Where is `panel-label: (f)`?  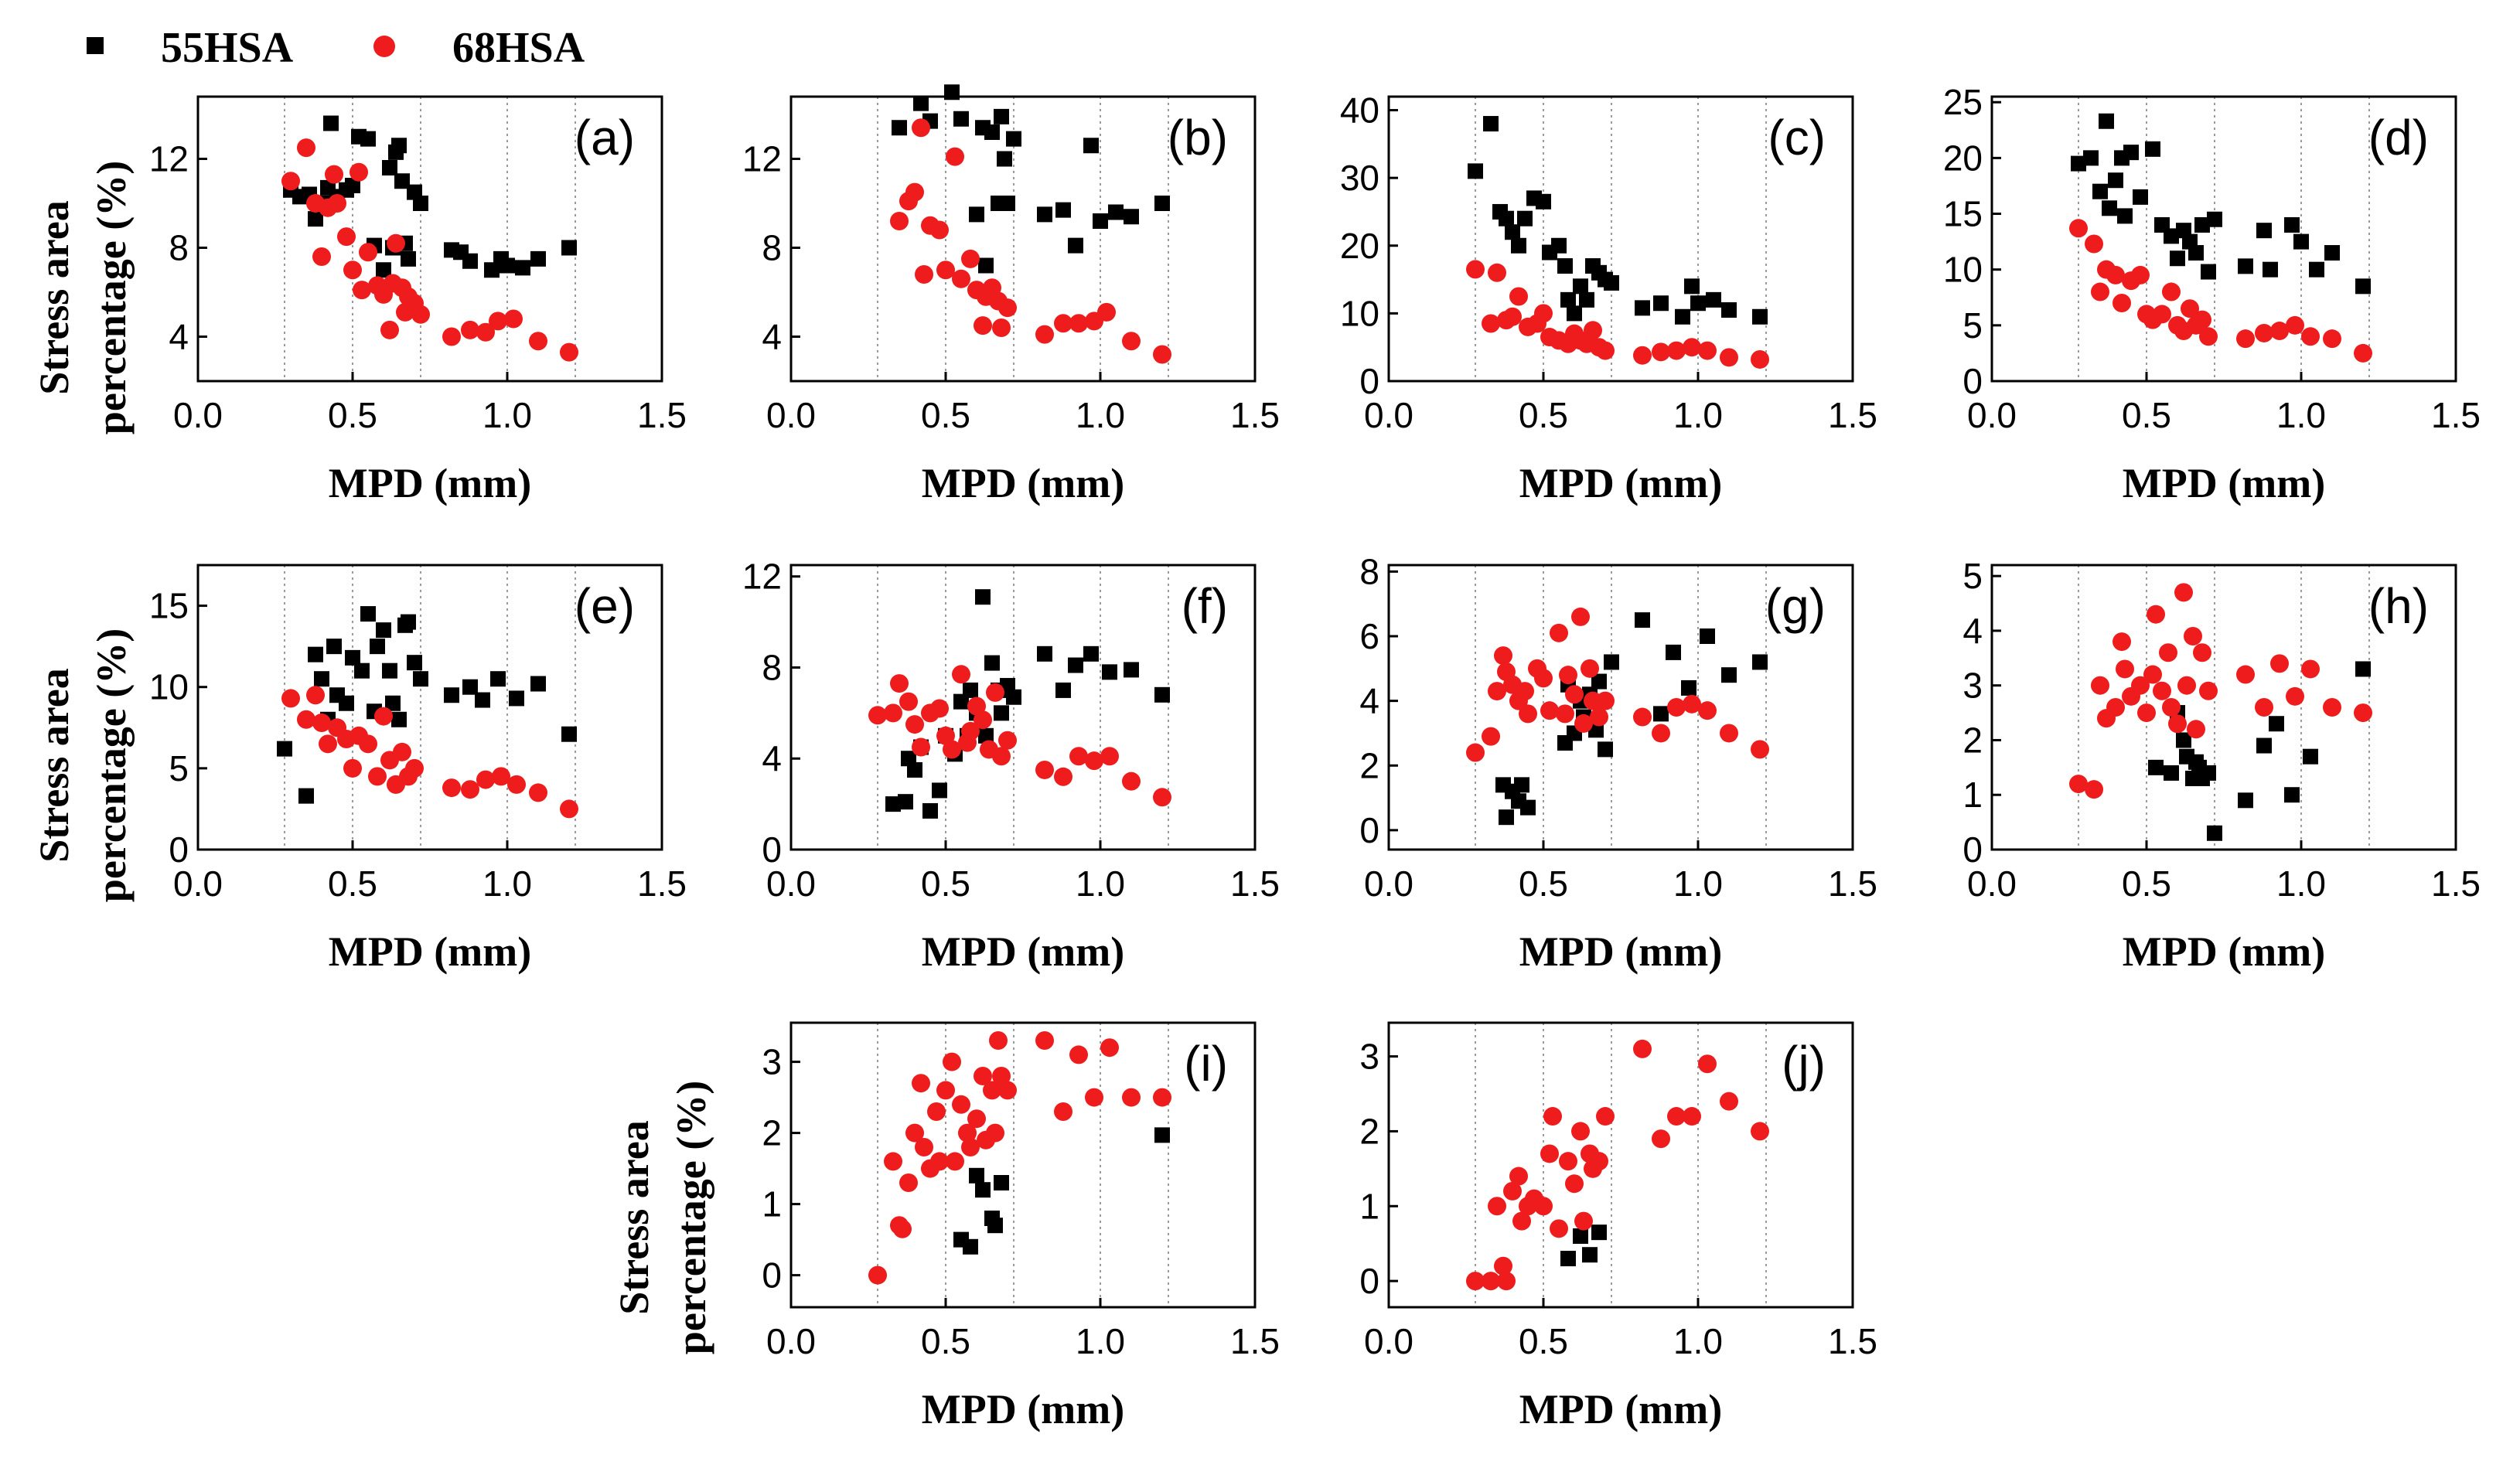 panel-label: (f) is located at coordinates (1205, 606).